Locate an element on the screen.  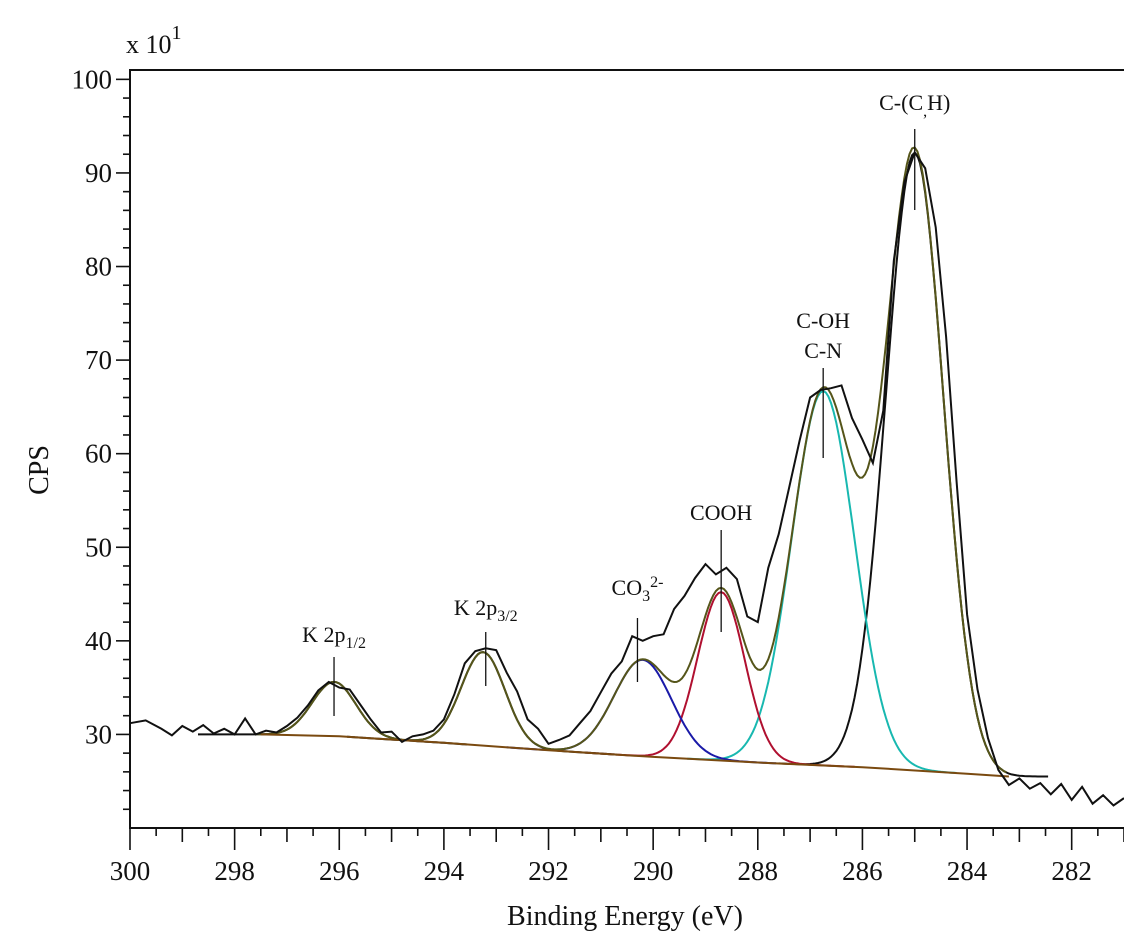
annotation-label: K 2p1/2 is located at coordinates (334, 637).